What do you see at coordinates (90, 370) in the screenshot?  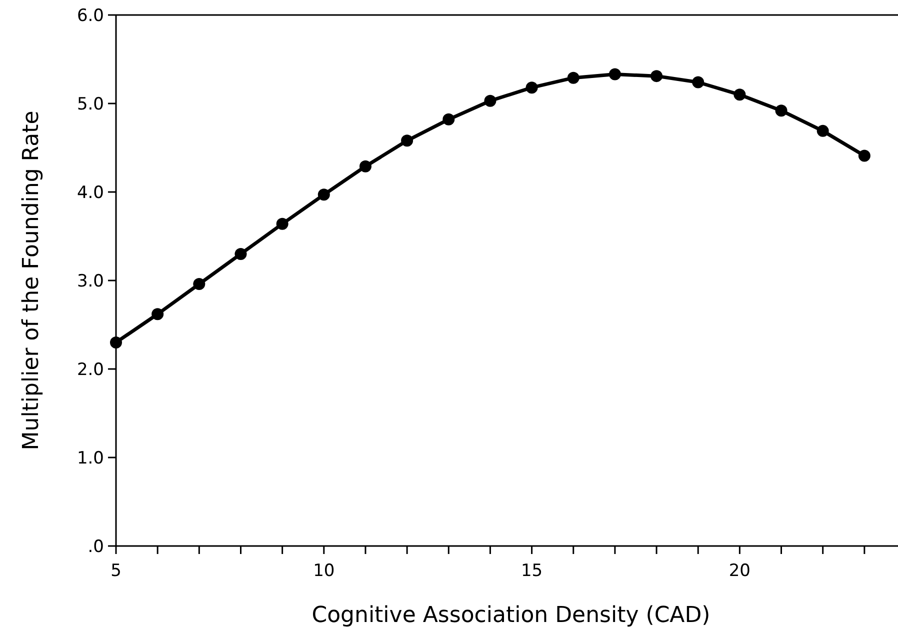 I see `y-tick-label: 2.0` at bounding box center [90, 370].